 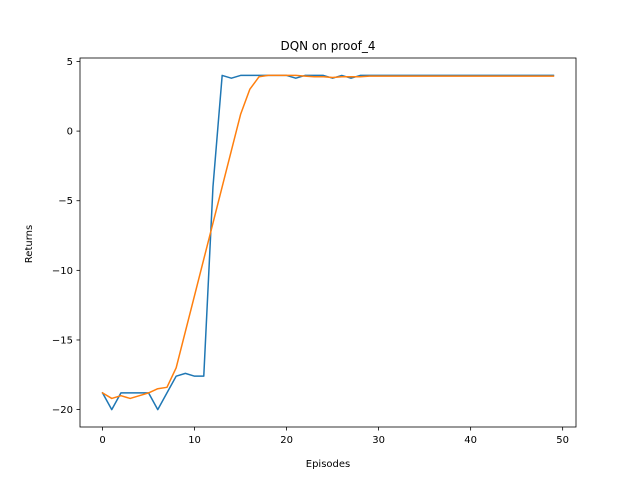 What do you see at coordinates (66, 236) in the screenshot?
I see `y-axis: −20 −15 −10 −5 0 5` at bounding box center [66, 236].